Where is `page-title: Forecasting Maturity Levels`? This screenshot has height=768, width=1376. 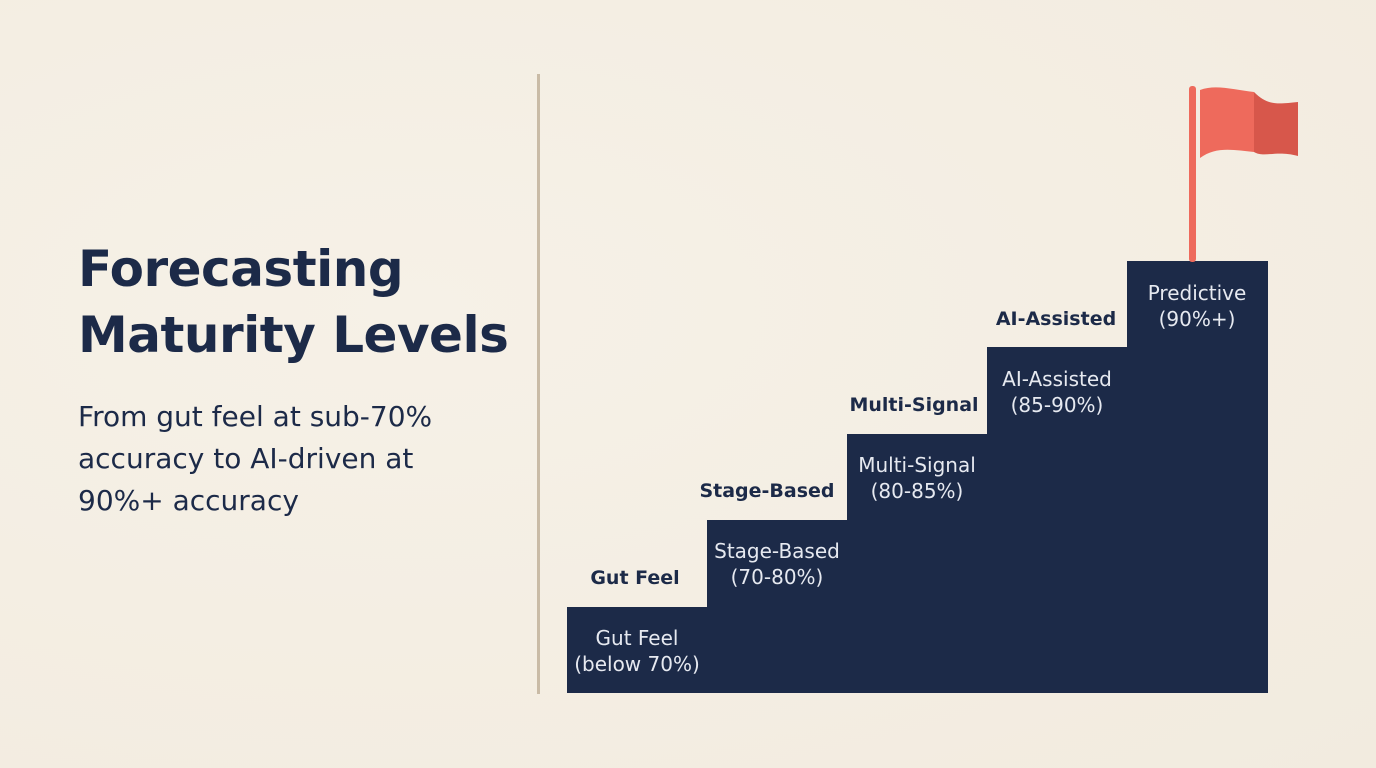
page-title: Forecasting Maturity Levels is located at coordinates (298, 302).